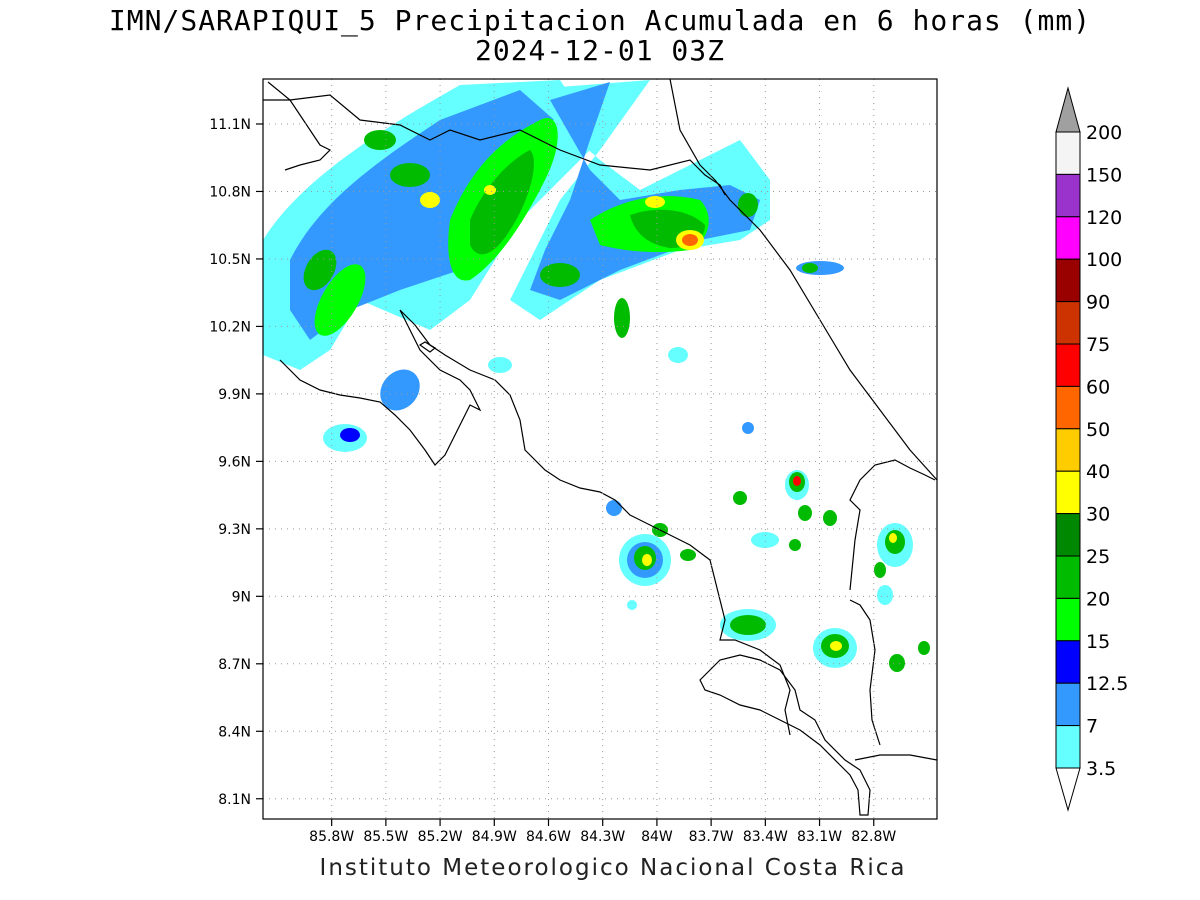  I want to click on lon-tick-label: 84.6W, so click(548, 837).